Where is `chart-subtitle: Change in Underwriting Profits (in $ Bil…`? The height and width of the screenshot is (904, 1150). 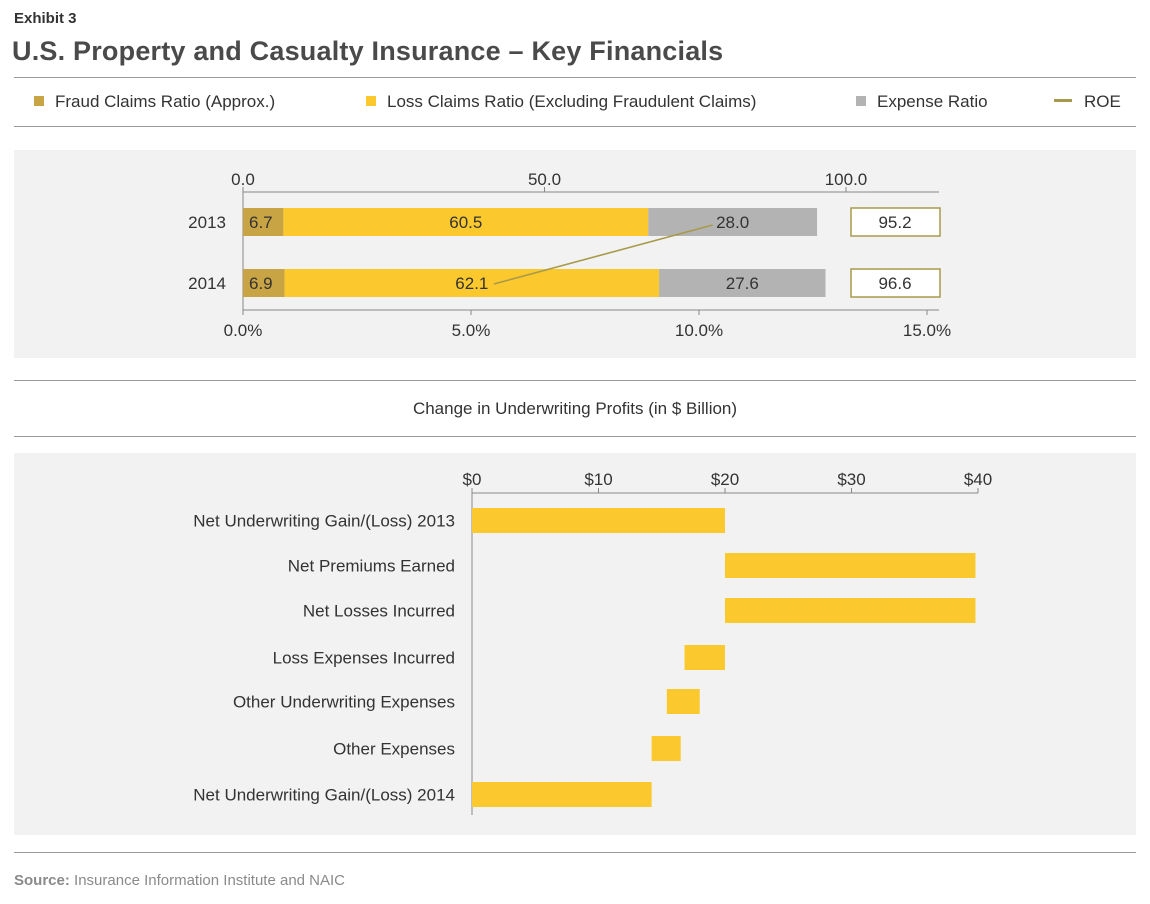 chart-subtitle: Change in Underwriting Profits (in $ Bil… is located at coordinates (575, 408).